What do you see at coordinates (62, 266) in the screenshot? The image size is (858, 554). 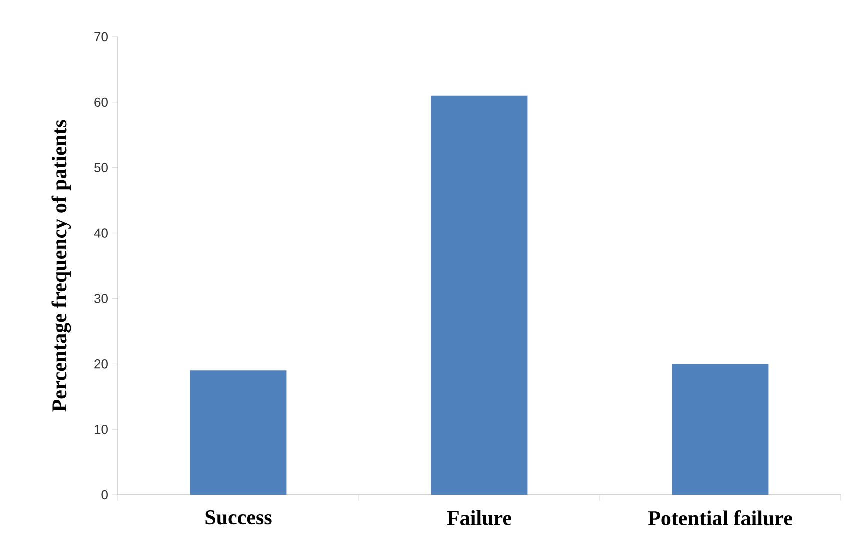 I see `y-axis-title: Percentage frequency of patients` at bounding box center [62, 266].